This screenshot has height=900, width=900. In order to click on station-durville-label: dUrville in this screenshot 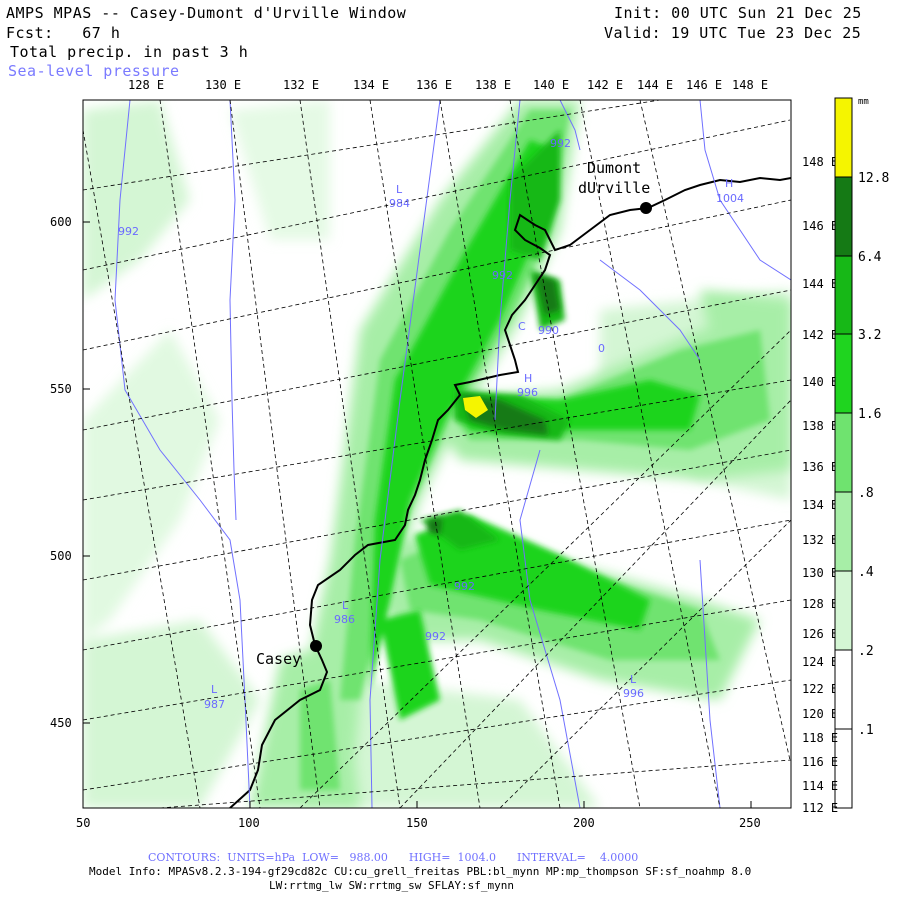, I will do `click(614, 188)`.